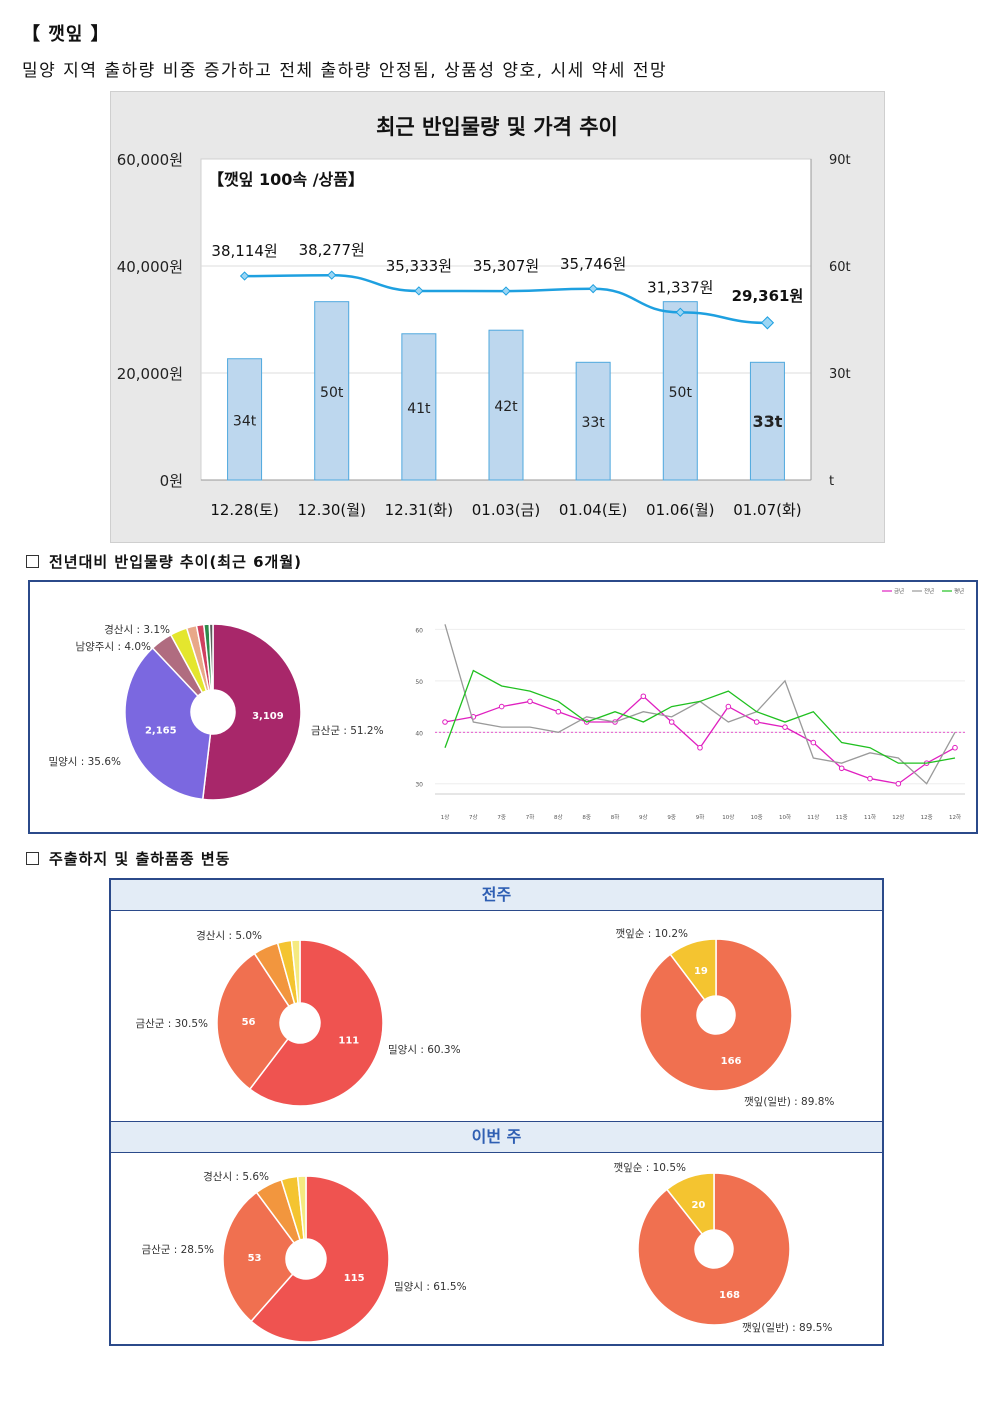  What do you see at coordinates (671, 817) in the screenshot?
I see `x-tick-label: 9중` at bounding box center [671, 817].